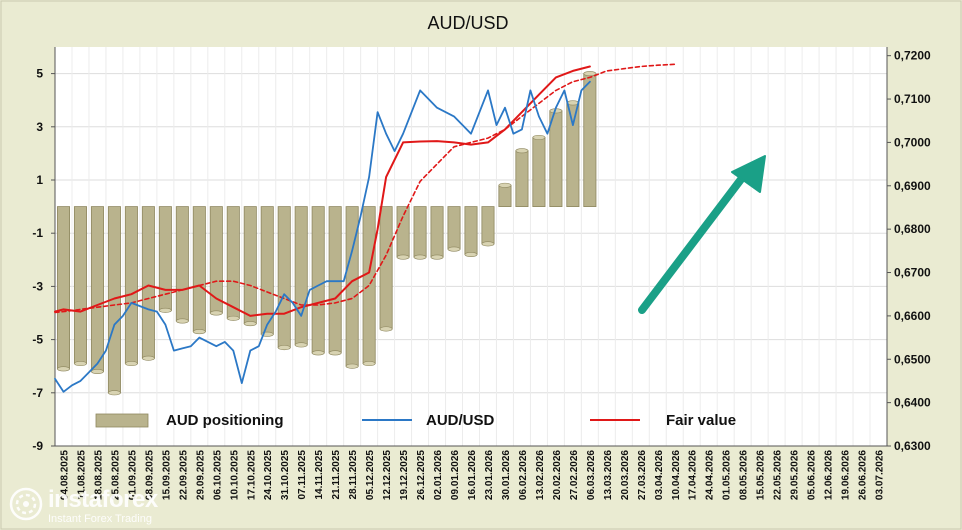 Image resolution: width=962 pixels, height=530 pixels. I want to click on x-tick-label: 29.05.2026, so click(795, 475).